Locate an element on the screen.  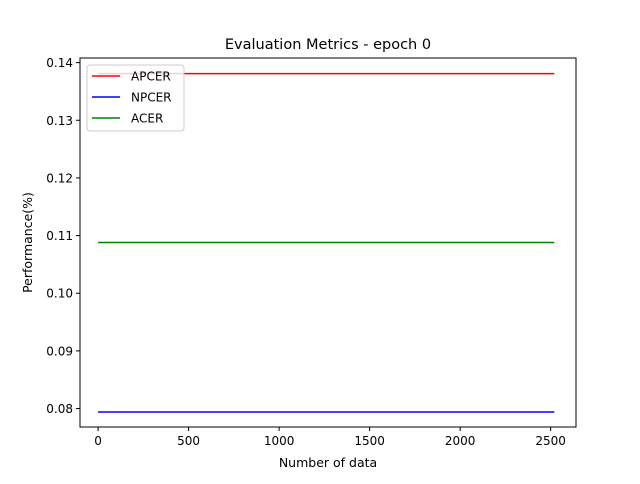
y-tick-label: 0.13 is located at coordinates (59, 121).